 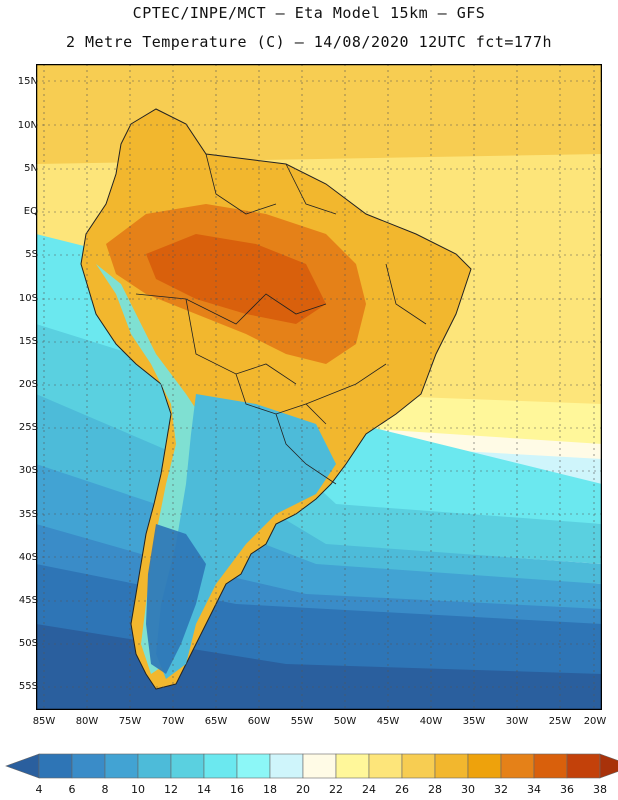 I want to click on lon-label-65w: 65W, so click(x=216, y=721).